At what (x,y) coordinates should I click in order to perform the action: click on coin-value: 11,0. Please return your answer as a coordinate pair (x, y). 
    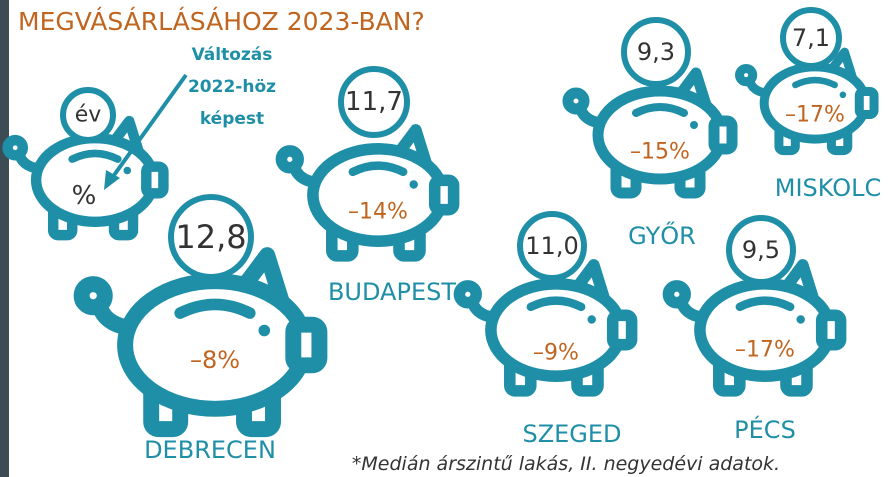
    Looking at the image, I should click on (551, 246).